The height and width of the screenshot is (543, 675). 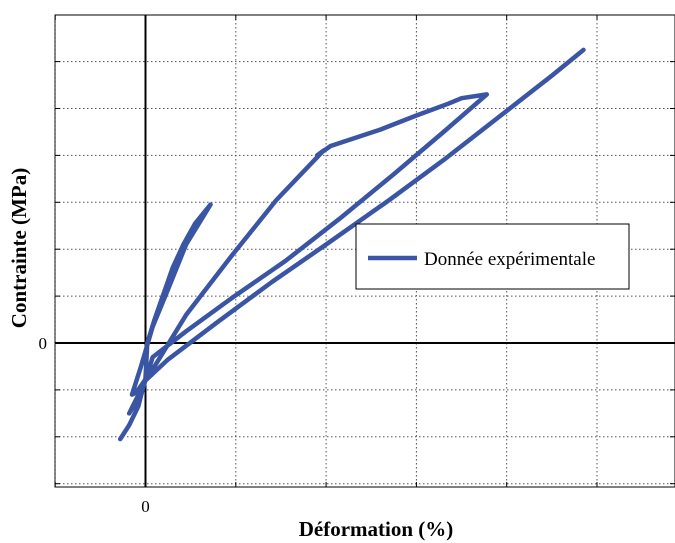 I want to click on y-axis-title: Contrainte (MPa), so click(x=19, y=248).